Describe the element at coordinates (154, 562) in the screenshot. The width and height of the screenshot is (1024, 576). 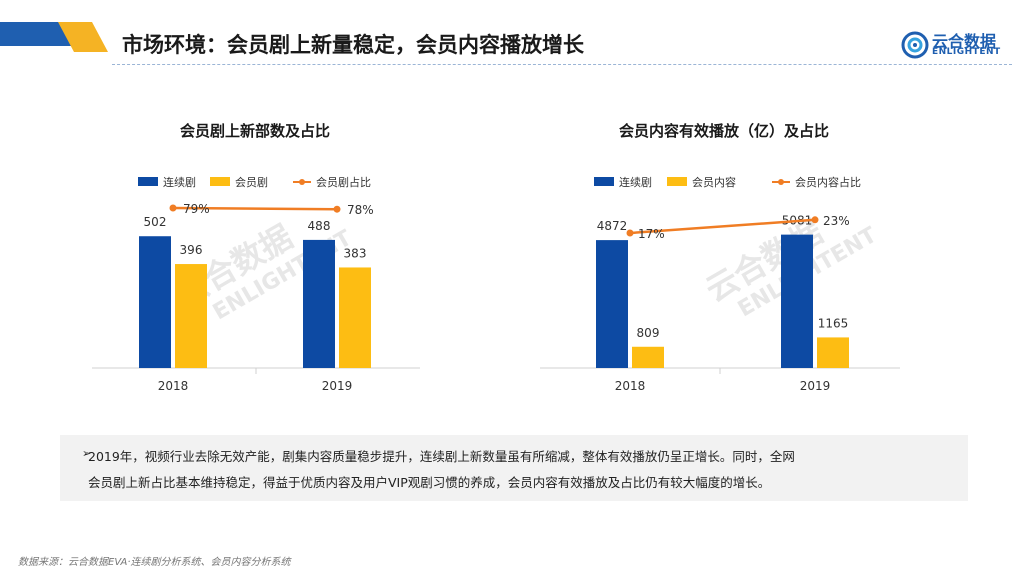
I see `data-source: 数据来源：云合数据EVA·连续剧分析系统、会员内容分析系统` at that location.